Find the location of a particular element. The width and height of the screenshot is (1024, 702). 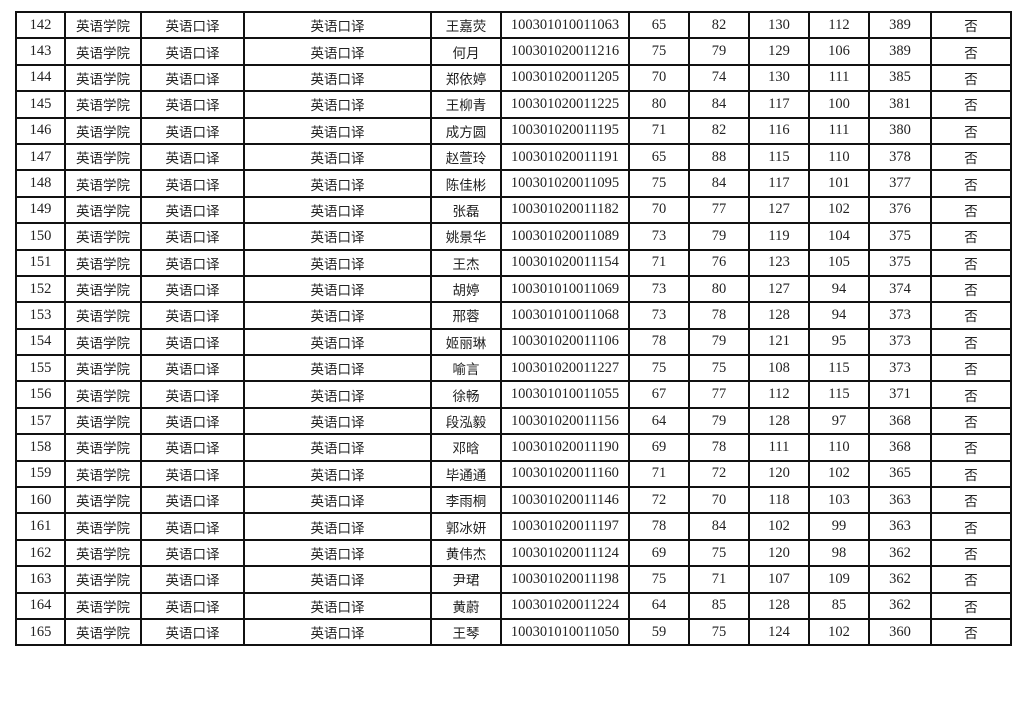

row-number-cell: 156 is located at coordinates (40, 394).